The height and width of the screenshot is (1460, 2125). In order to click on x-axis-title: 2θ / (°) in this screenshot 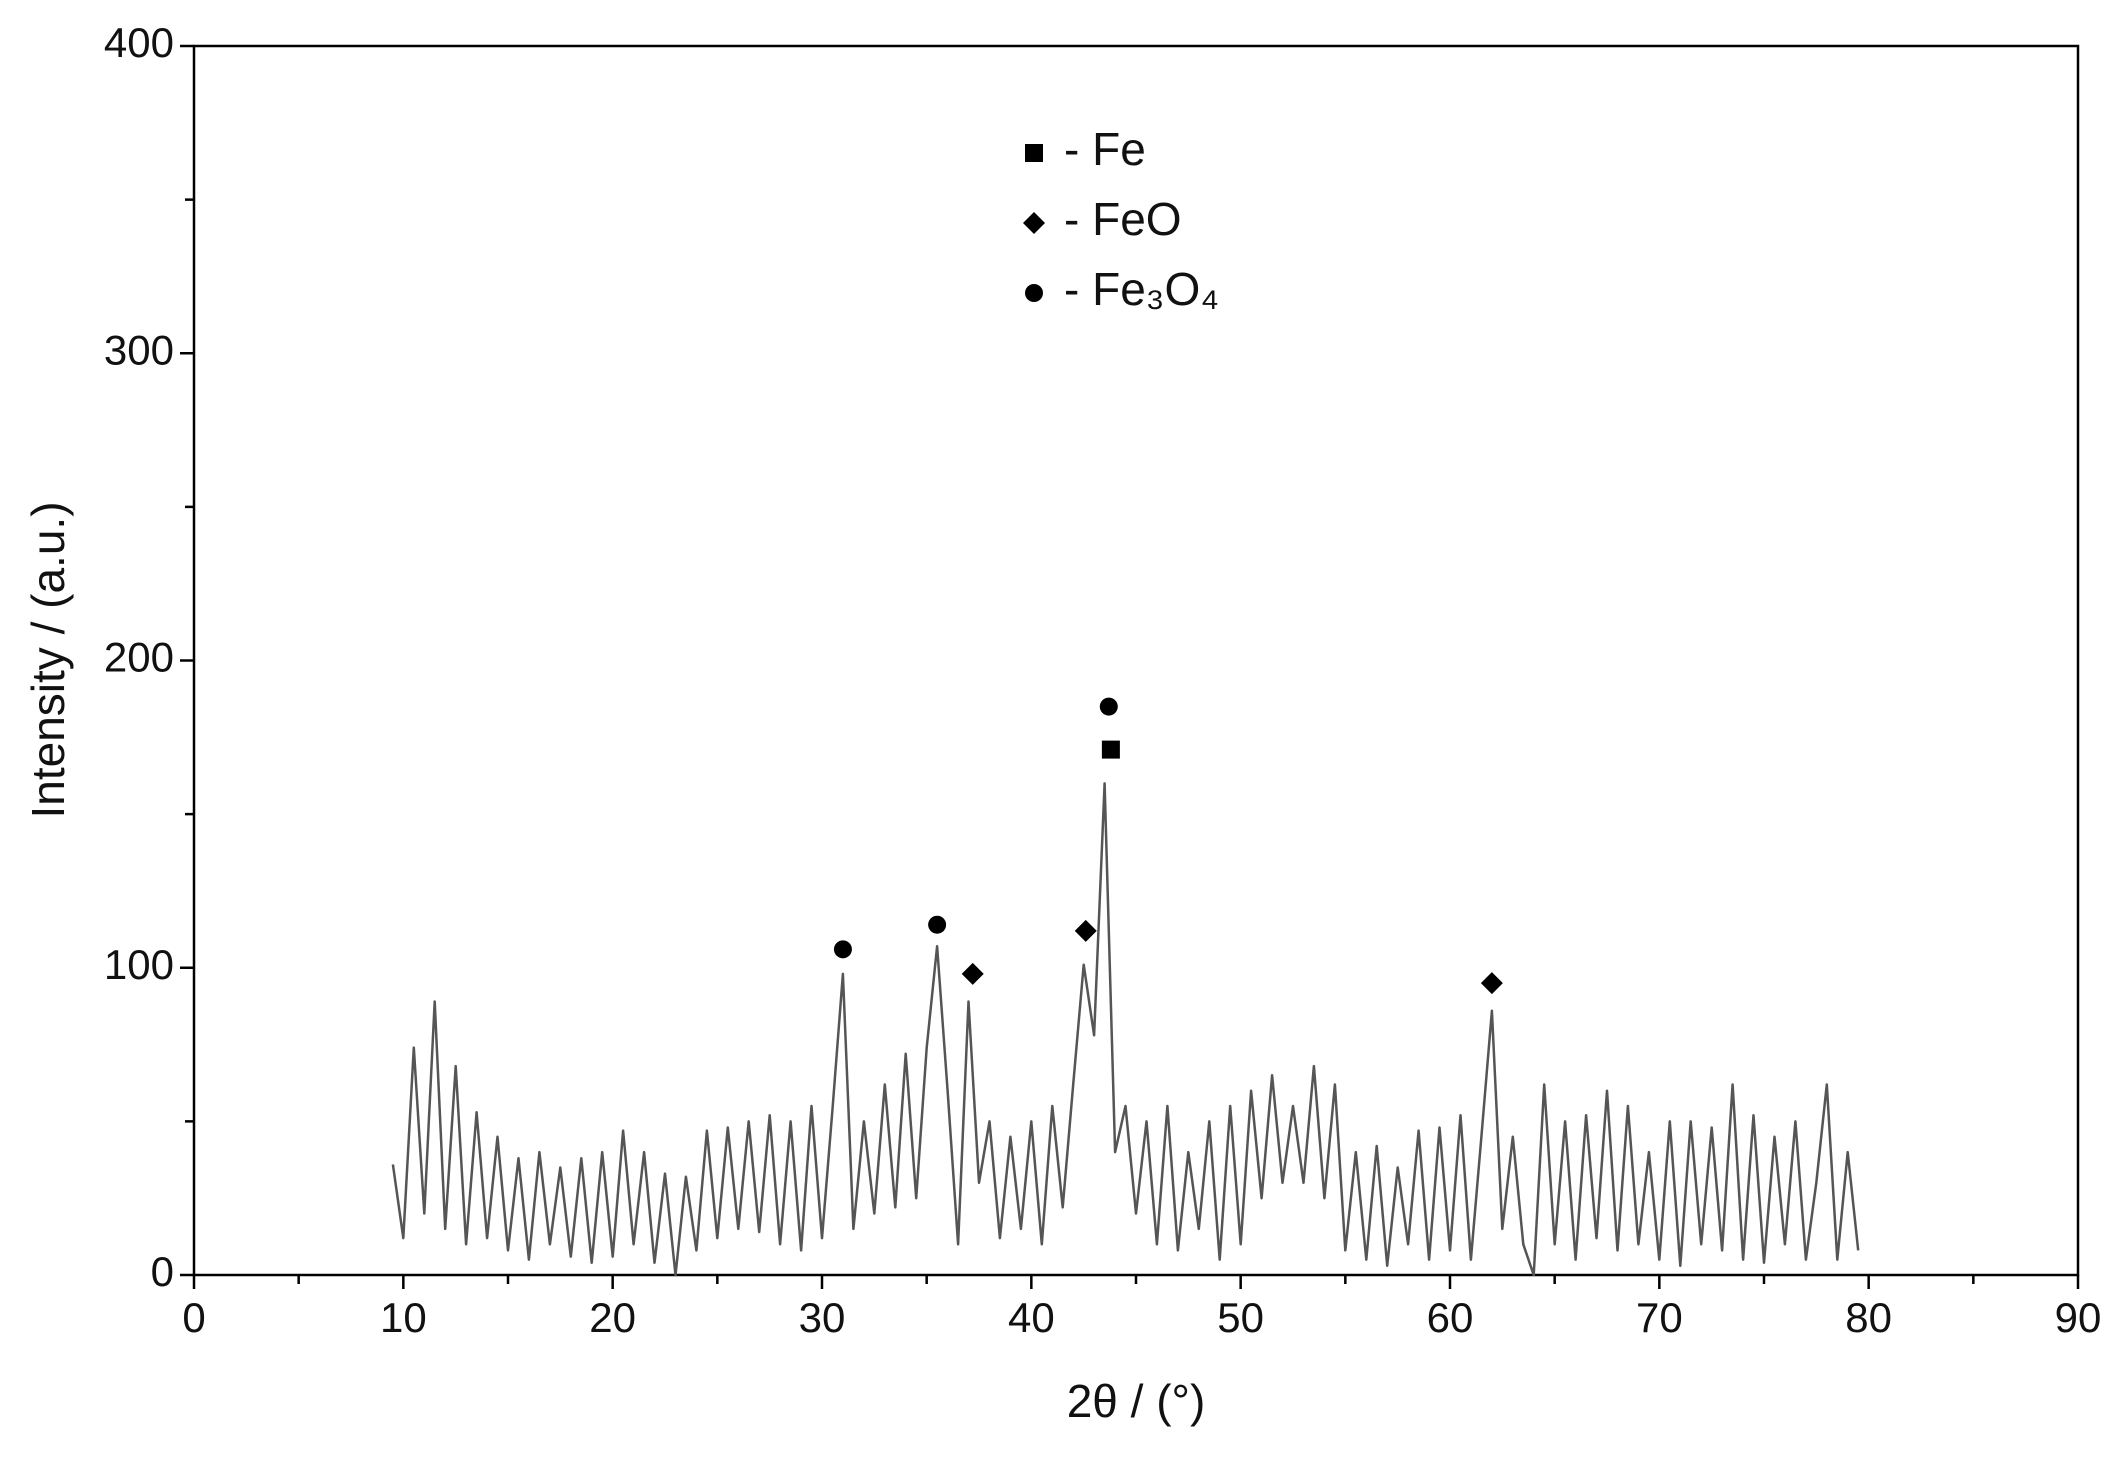, I will do `click(1136, 1401)`.